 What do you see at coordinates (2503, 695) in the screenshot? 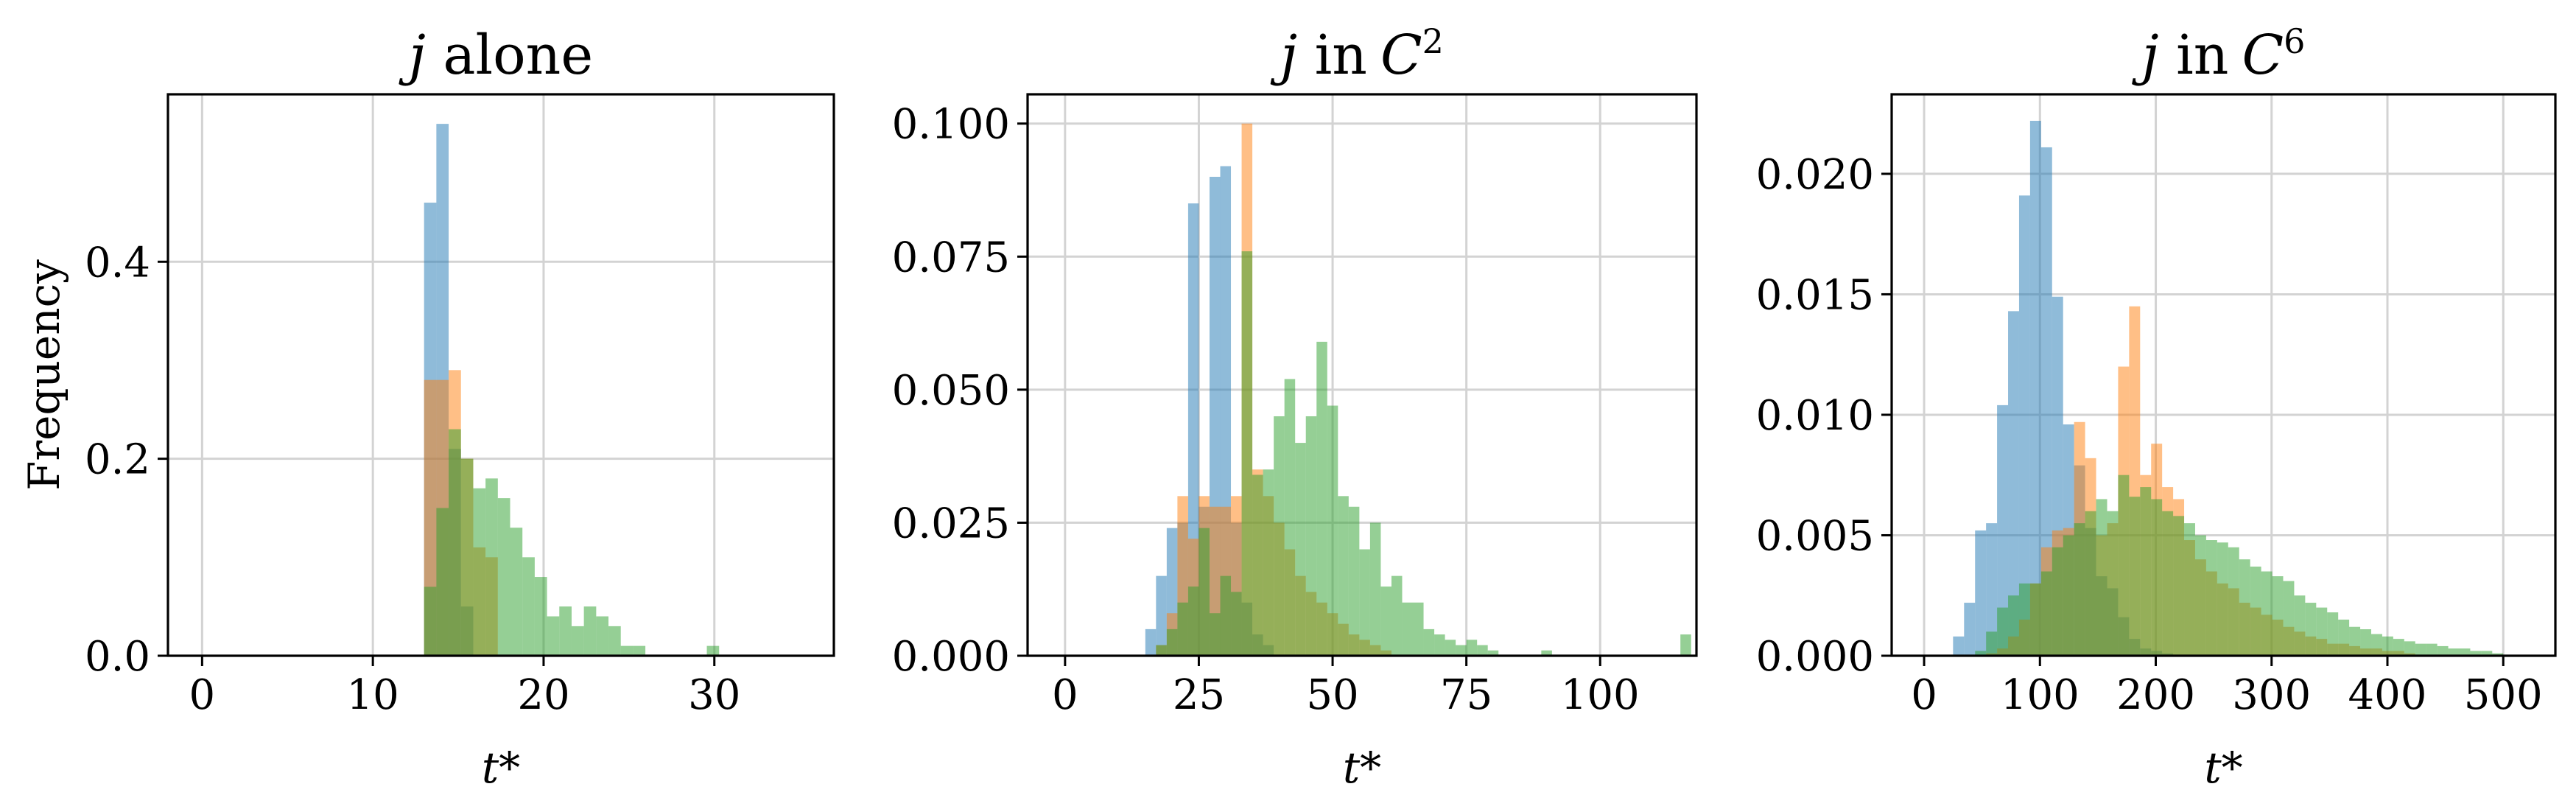
I see `x-tick-label: 500` at bounding box center [2503, 695].